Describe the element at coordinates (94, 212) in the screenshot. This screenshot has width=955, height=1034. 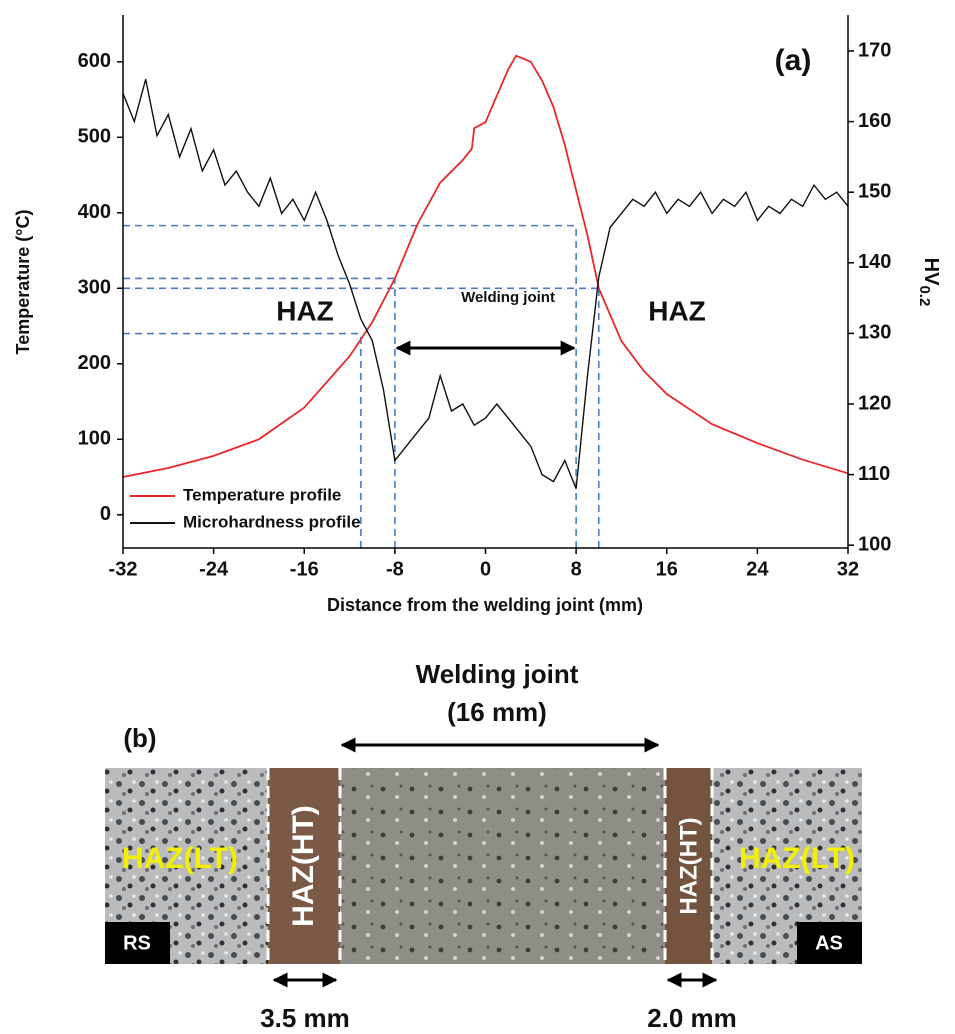
I see `y-tick-label: 400` at that location.